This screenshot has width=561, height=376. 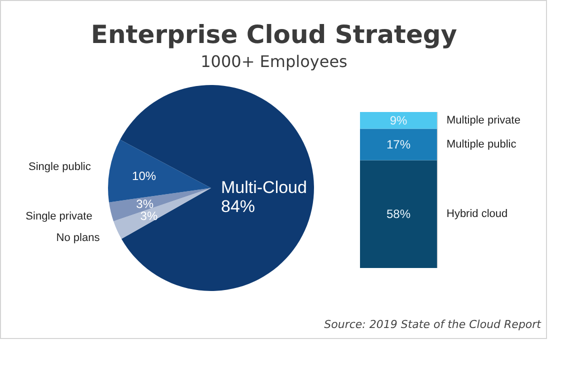 What do you see at coordinates (59, 216) in the screenshot?
I see `slice-label: Single private` at bounding box center [59, 216].